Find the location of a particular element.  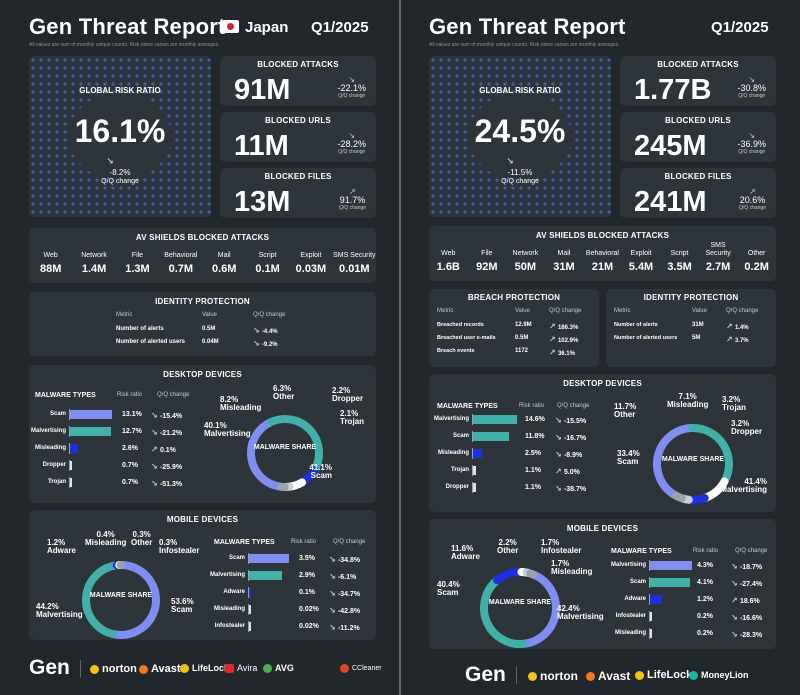

malware-risk-ratio: 0.02% is located at coordinates (309, 609).